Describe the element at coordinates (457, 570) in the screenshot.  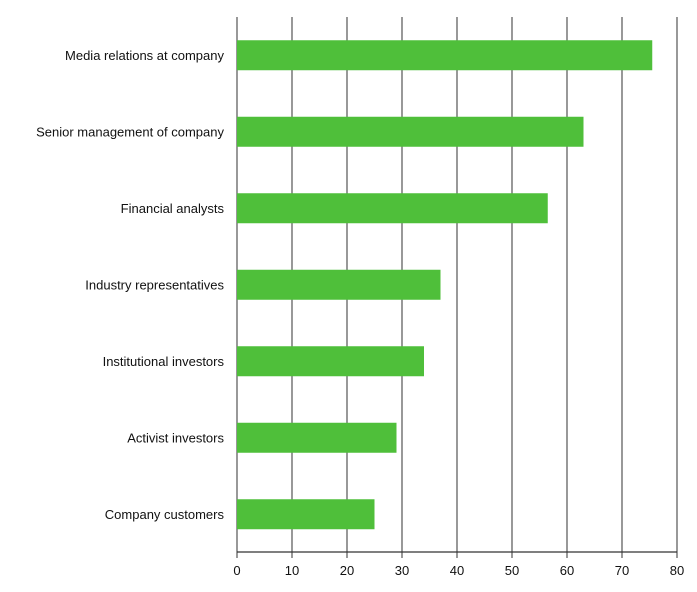
I see `x-tick-label: 40` at that location.